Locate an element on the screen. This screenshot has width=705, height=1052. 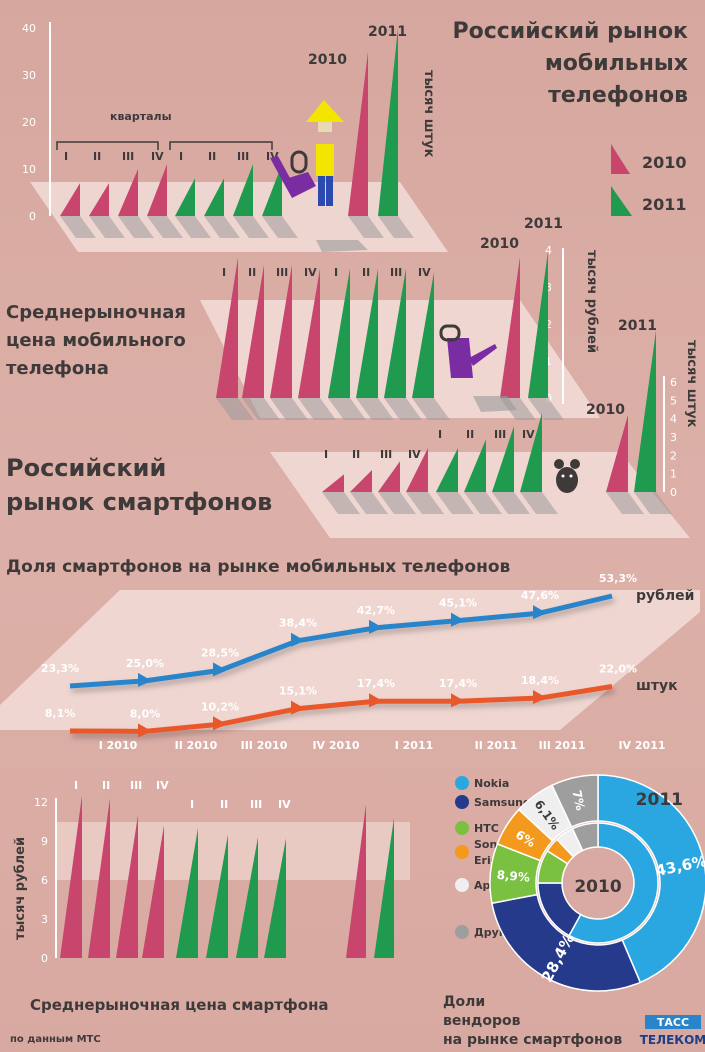
avg-price-quarter-label: III is located at coordinates (396, 272).